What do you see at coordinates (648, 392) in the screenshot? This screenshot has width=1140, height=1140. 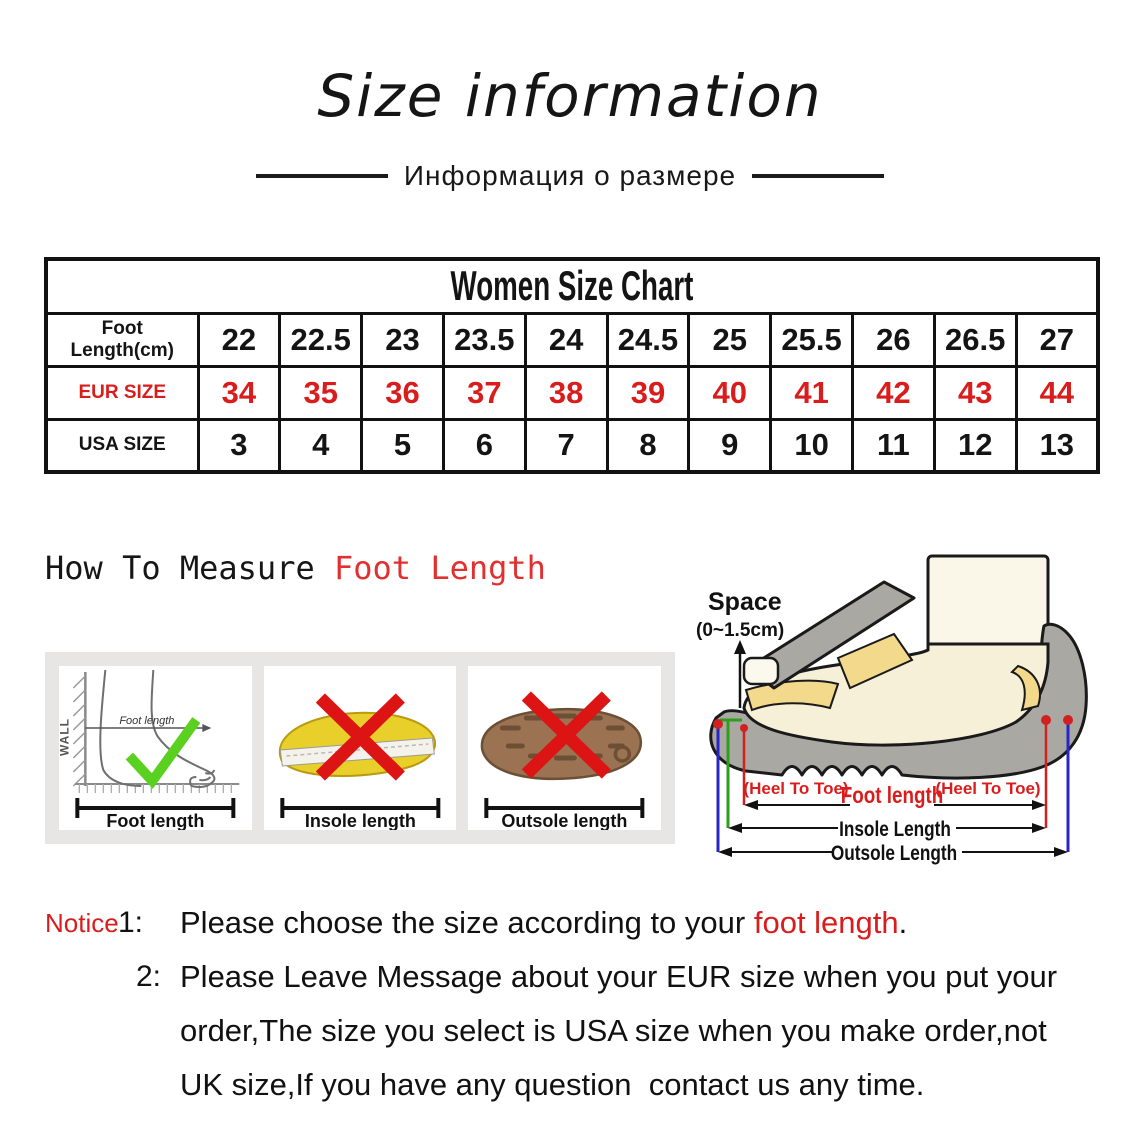 I see `size-cell: 39` at bounding box center [648, 392].